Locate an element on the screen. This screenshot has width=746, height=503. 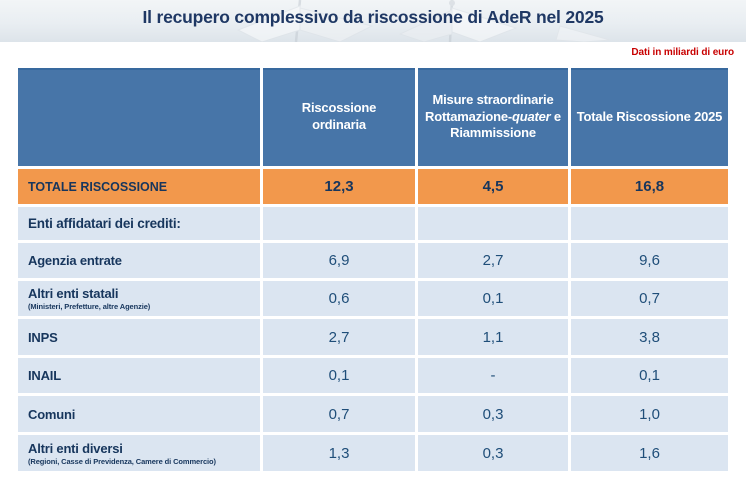
cell-totale: 1,6 is located at coordinates (649, 453).